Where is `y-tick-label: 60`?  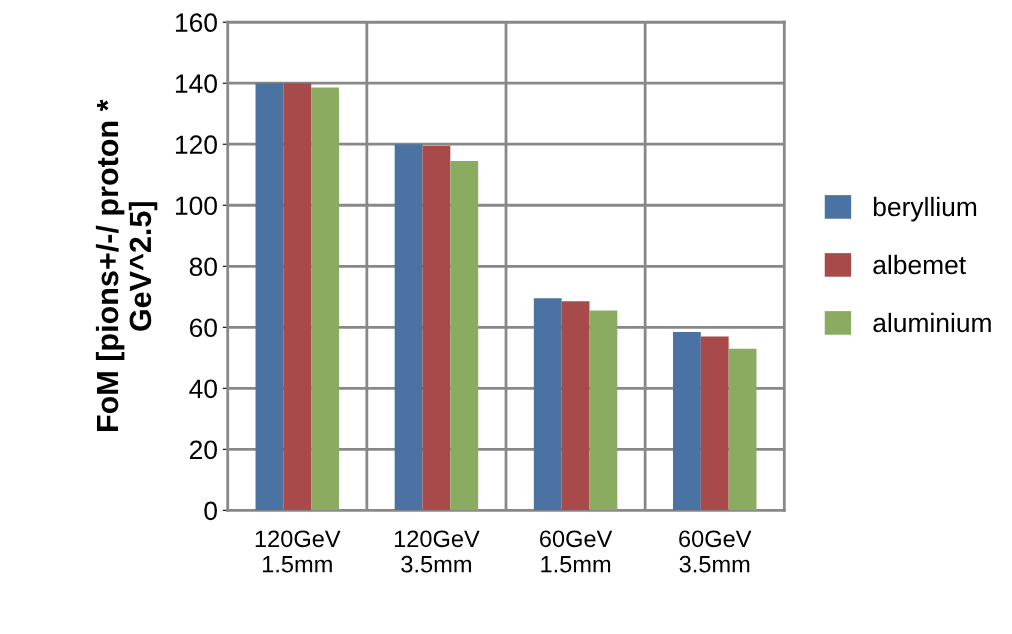 y-tick-label: 60 is located at coordinates (203, 328).